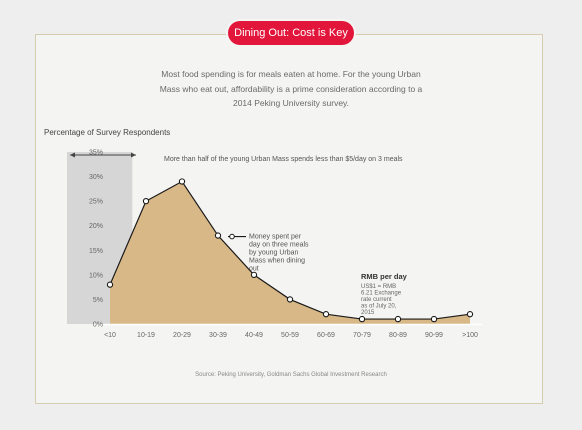 This screenshot has width=582, height=430. I want to click on y-tick-label: 25%, so click(96, 202).